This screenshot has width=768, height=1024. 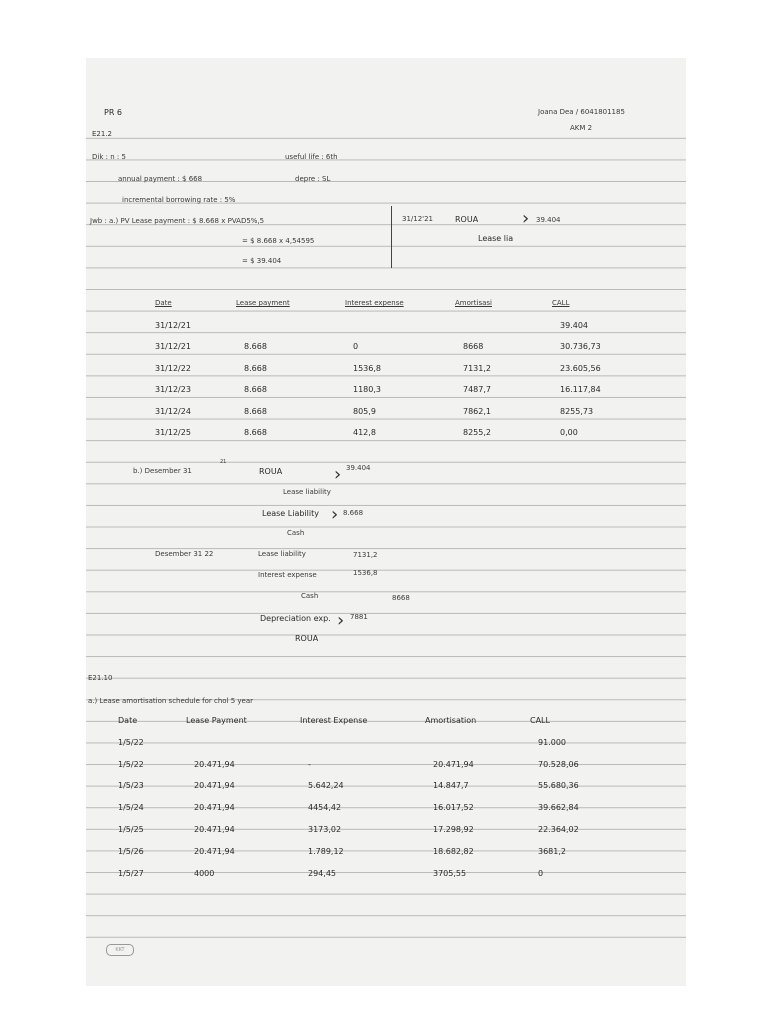 I want to click on table-cell: 31/12/24, so click(x=173, y=411).